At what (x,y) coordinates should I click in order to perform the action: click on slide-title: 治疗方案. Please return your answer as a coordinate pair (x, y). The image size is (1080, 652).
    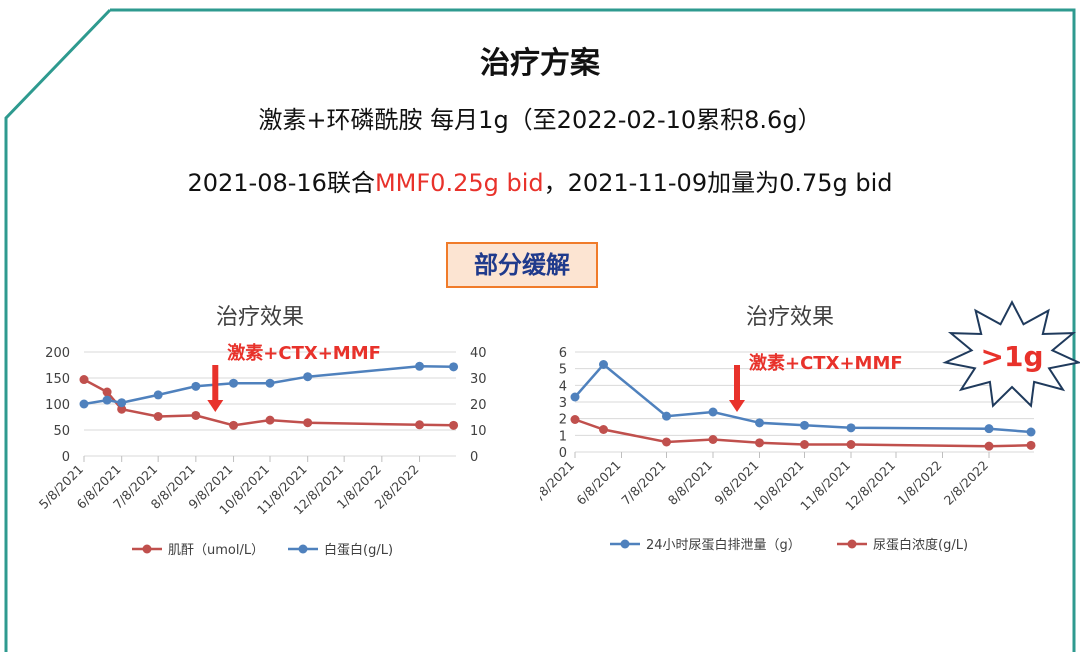
    Looking at the image, I should click on (540, 63).